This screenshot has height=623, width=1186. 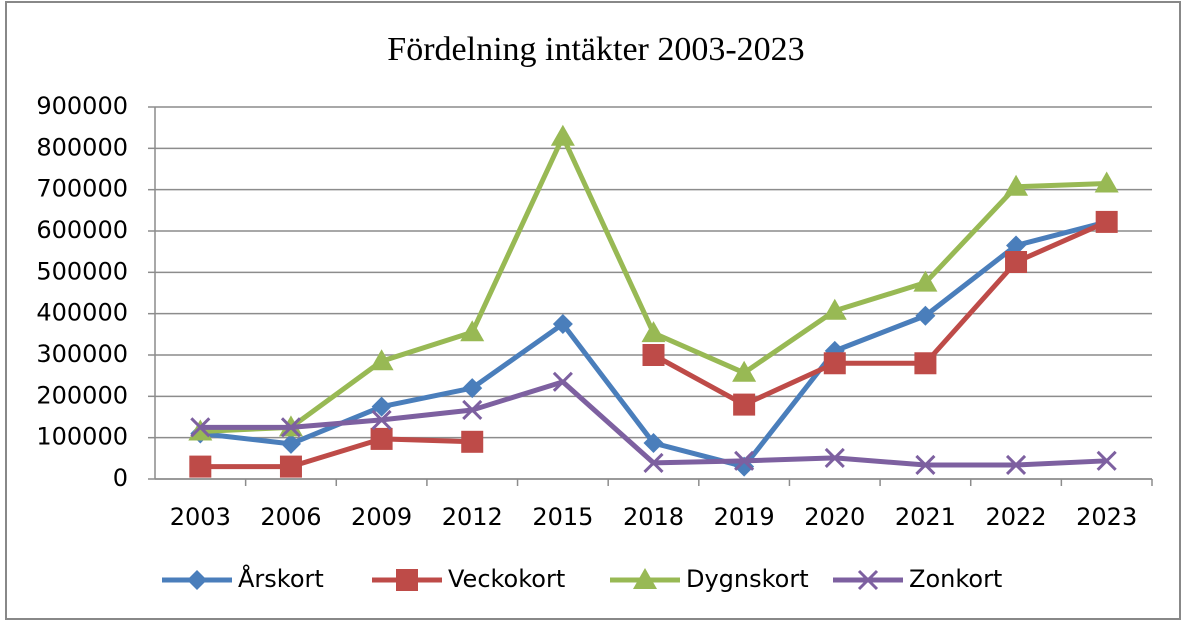 What do you see at coordinates (472, 517) in the screenshot?
I see `x-tick-label: 2012` at bounding box center [472, 517].